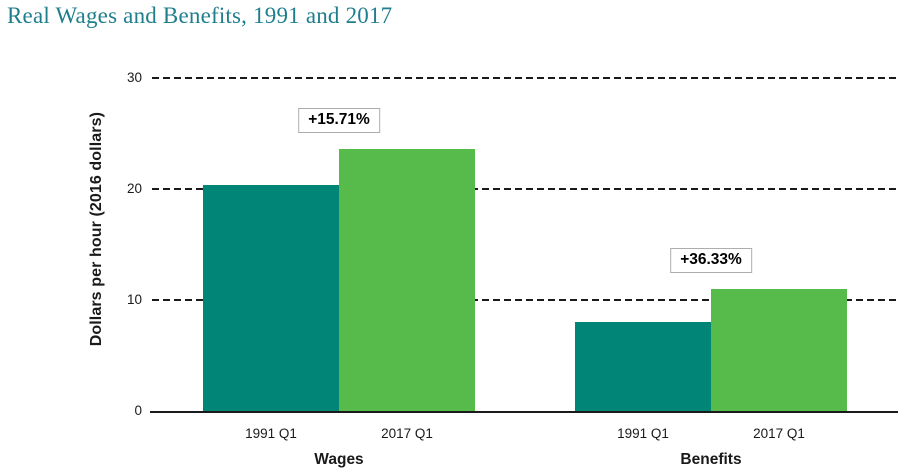 Image resolution: width=914 pixels, height=470 pixels. Describe the element at coordinates (271, 297) in the screenshot. I see `bar-wages-1991-q1` at that location.